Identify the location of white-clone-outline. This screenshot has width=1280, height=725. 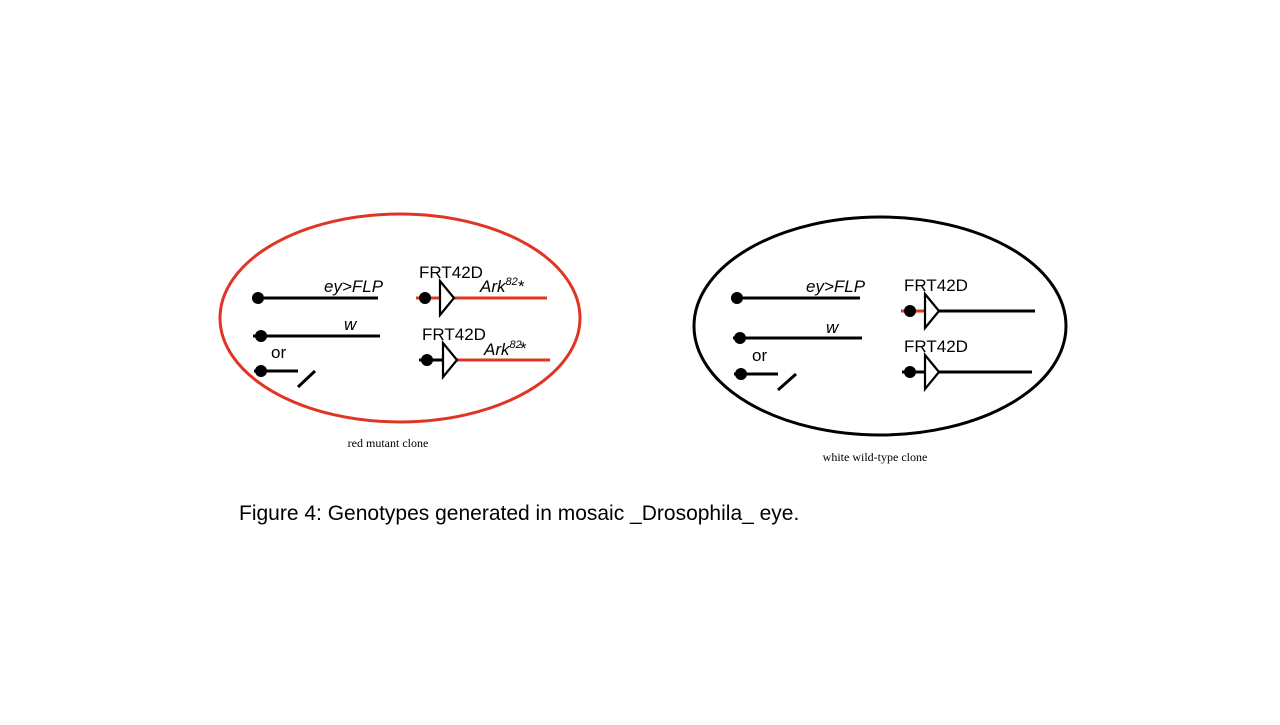
(880, 326).